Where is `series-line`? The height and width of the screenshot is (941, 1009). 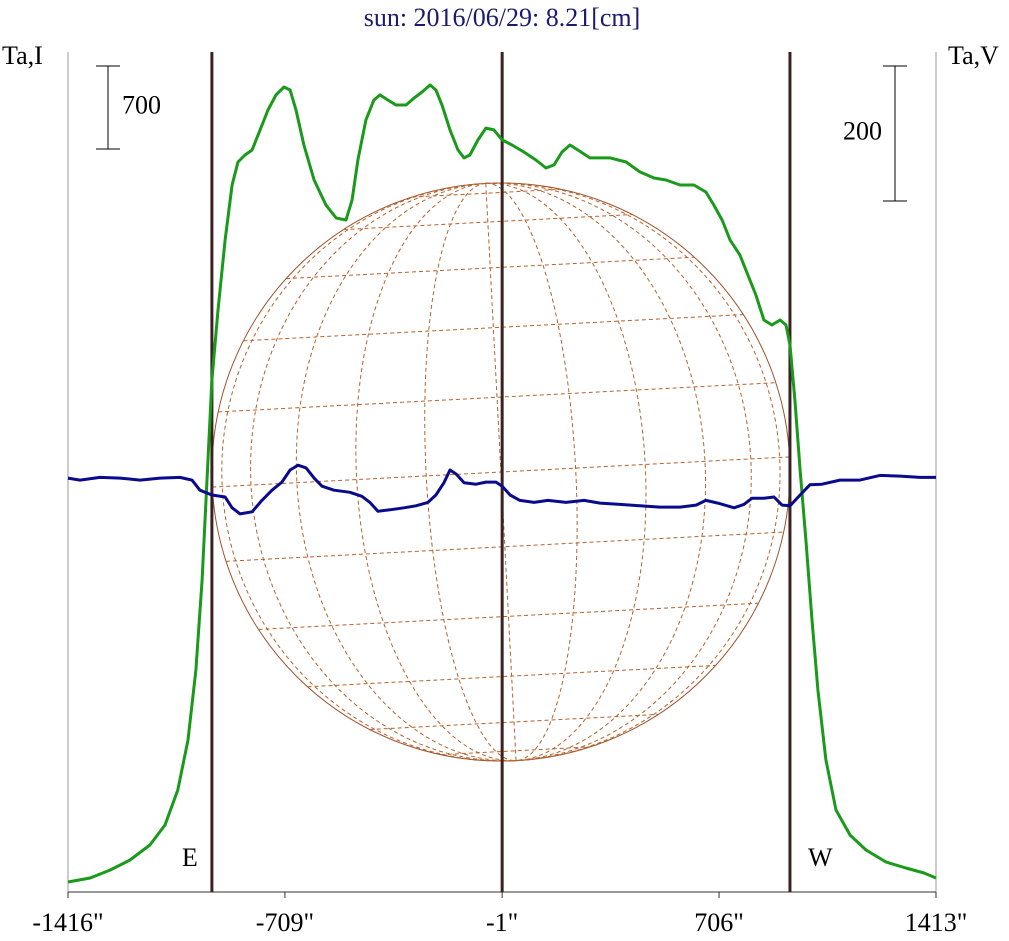
series-line is located at coordinates (501, 489).